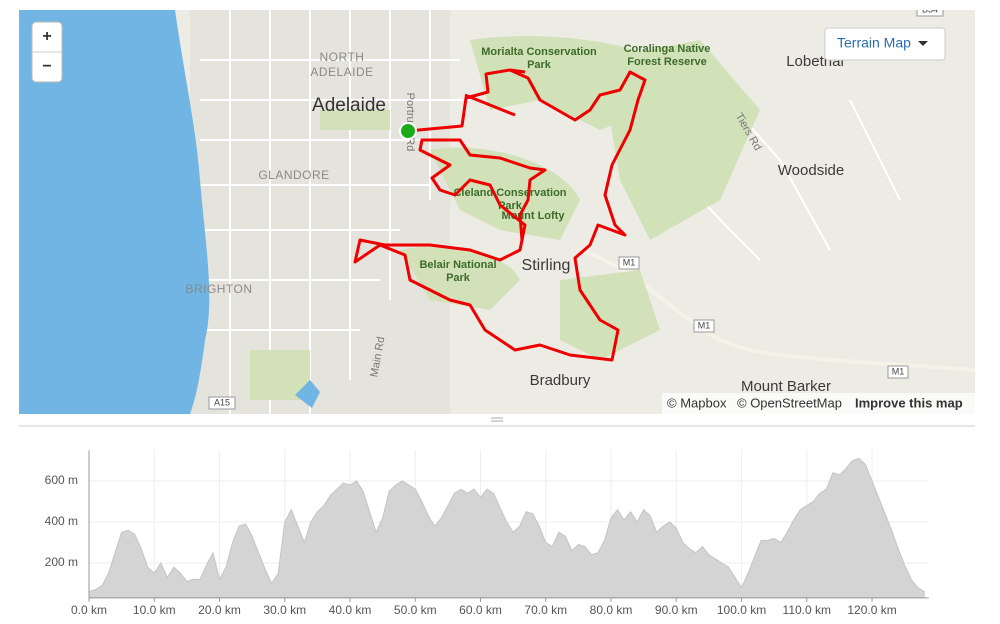  Describe the element at coordinates (697, 402) in the screenshot. I see `attribution: © Mapbox` at that location.